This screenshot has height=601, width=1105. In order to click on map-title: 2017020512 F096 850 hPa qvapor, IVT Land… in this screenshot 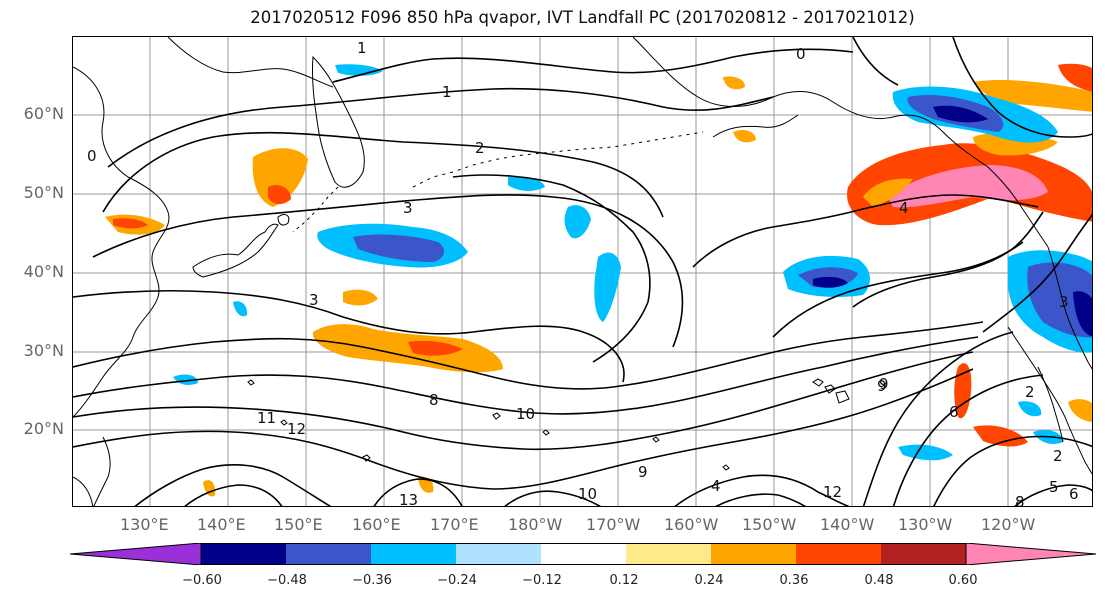, I will do `click(582, 17)`.